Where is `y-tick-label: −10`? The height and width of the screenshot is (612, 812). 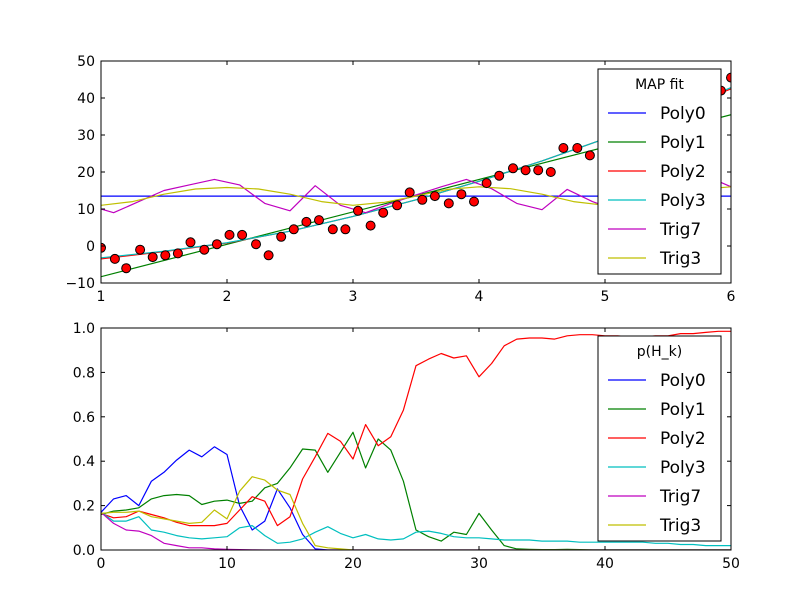 y-tick-label: −10 is located at coordinates (80, 284).